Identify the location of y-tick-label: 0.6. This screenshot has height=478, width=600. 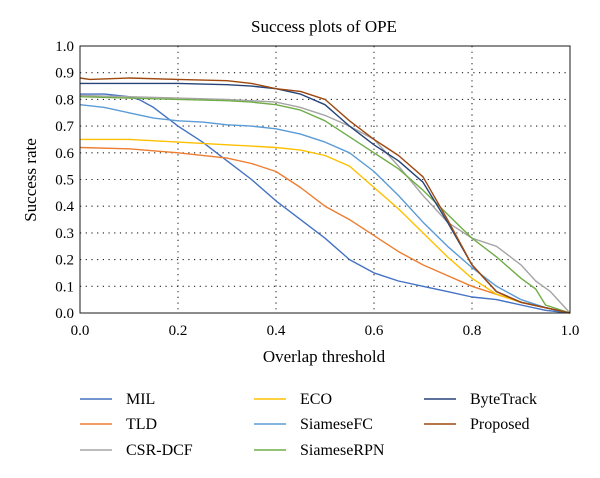
(64, 154).